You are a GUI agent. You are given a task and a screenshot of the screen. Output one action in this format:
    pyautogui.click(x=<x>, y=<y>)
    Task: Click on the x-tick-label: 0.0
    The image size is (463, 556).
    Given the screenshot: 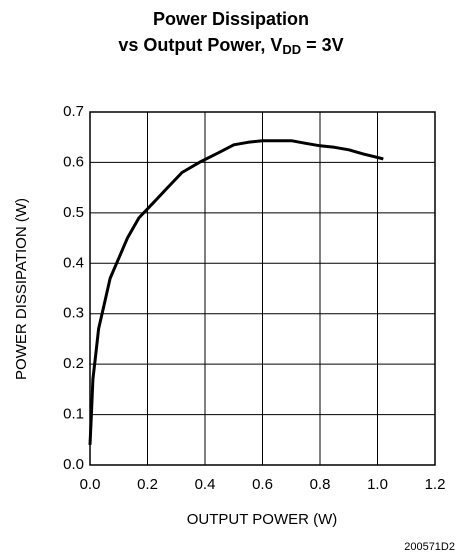 What is the action you would take?
    pyautogui.click(x=90, y=484)
    